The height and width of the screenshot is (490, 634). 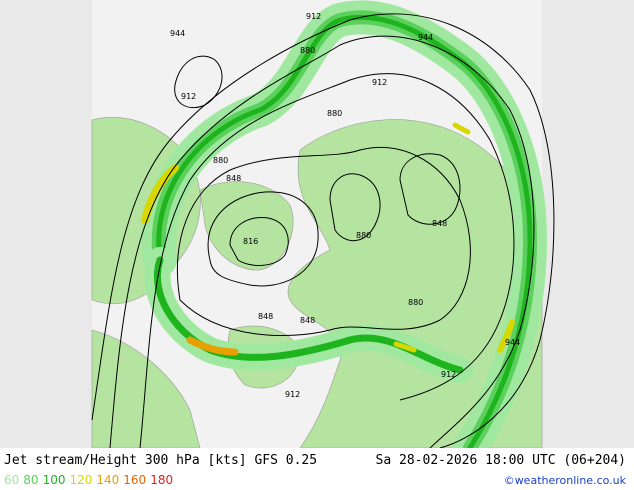 What do you see at coordinates (162, 480) in the screenshot?
I see `legend-value: 180` at bounding box center [162, 480].